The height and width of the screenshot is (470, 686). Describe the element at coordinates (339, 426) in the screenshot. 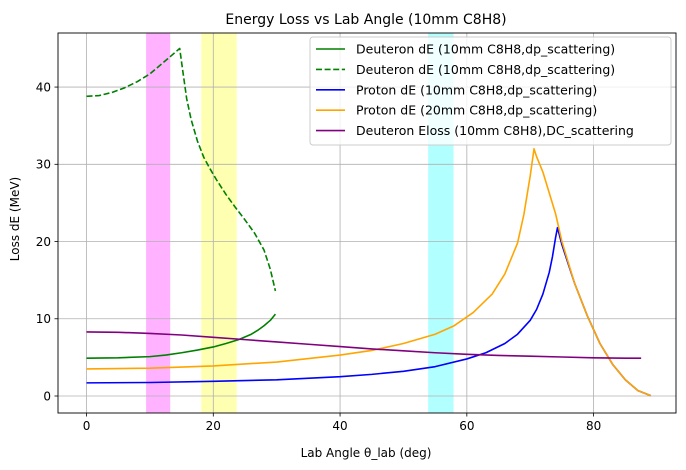

I see `x-tick-label: 40` at that location.